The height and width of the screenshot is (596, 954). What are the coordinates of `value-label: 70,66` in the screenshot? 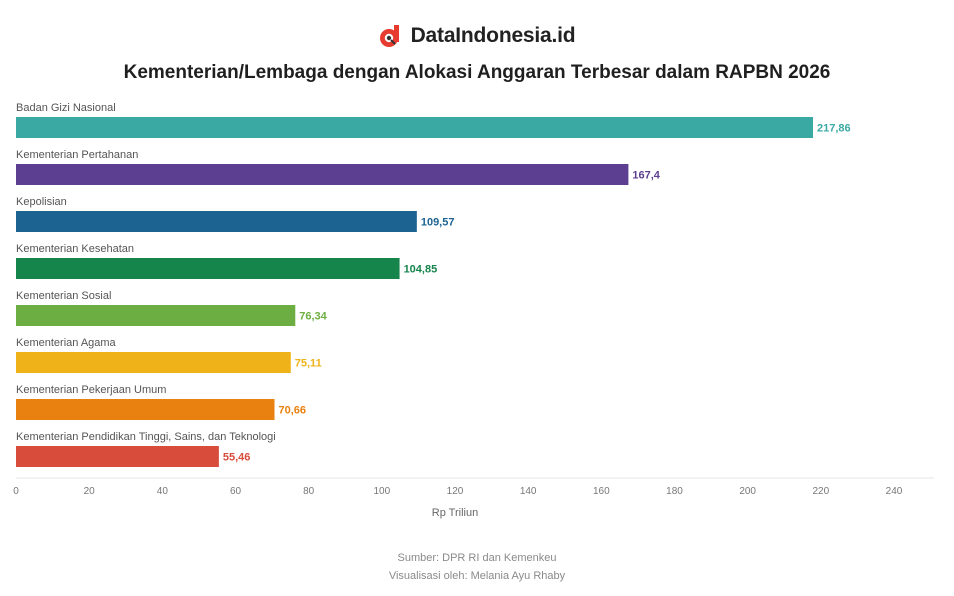 It's located at (292, 411).